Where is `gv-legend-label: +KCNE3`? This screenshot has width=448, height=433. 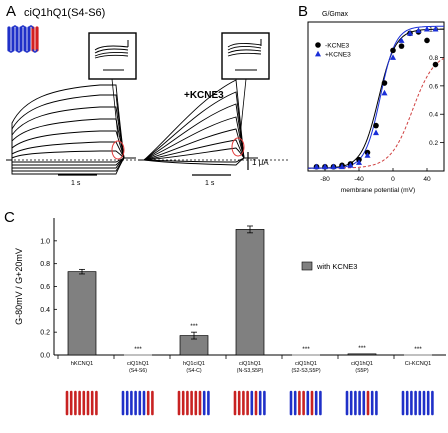
gv-legend-label: +KCNE3 is located at coordinates (338, 55).